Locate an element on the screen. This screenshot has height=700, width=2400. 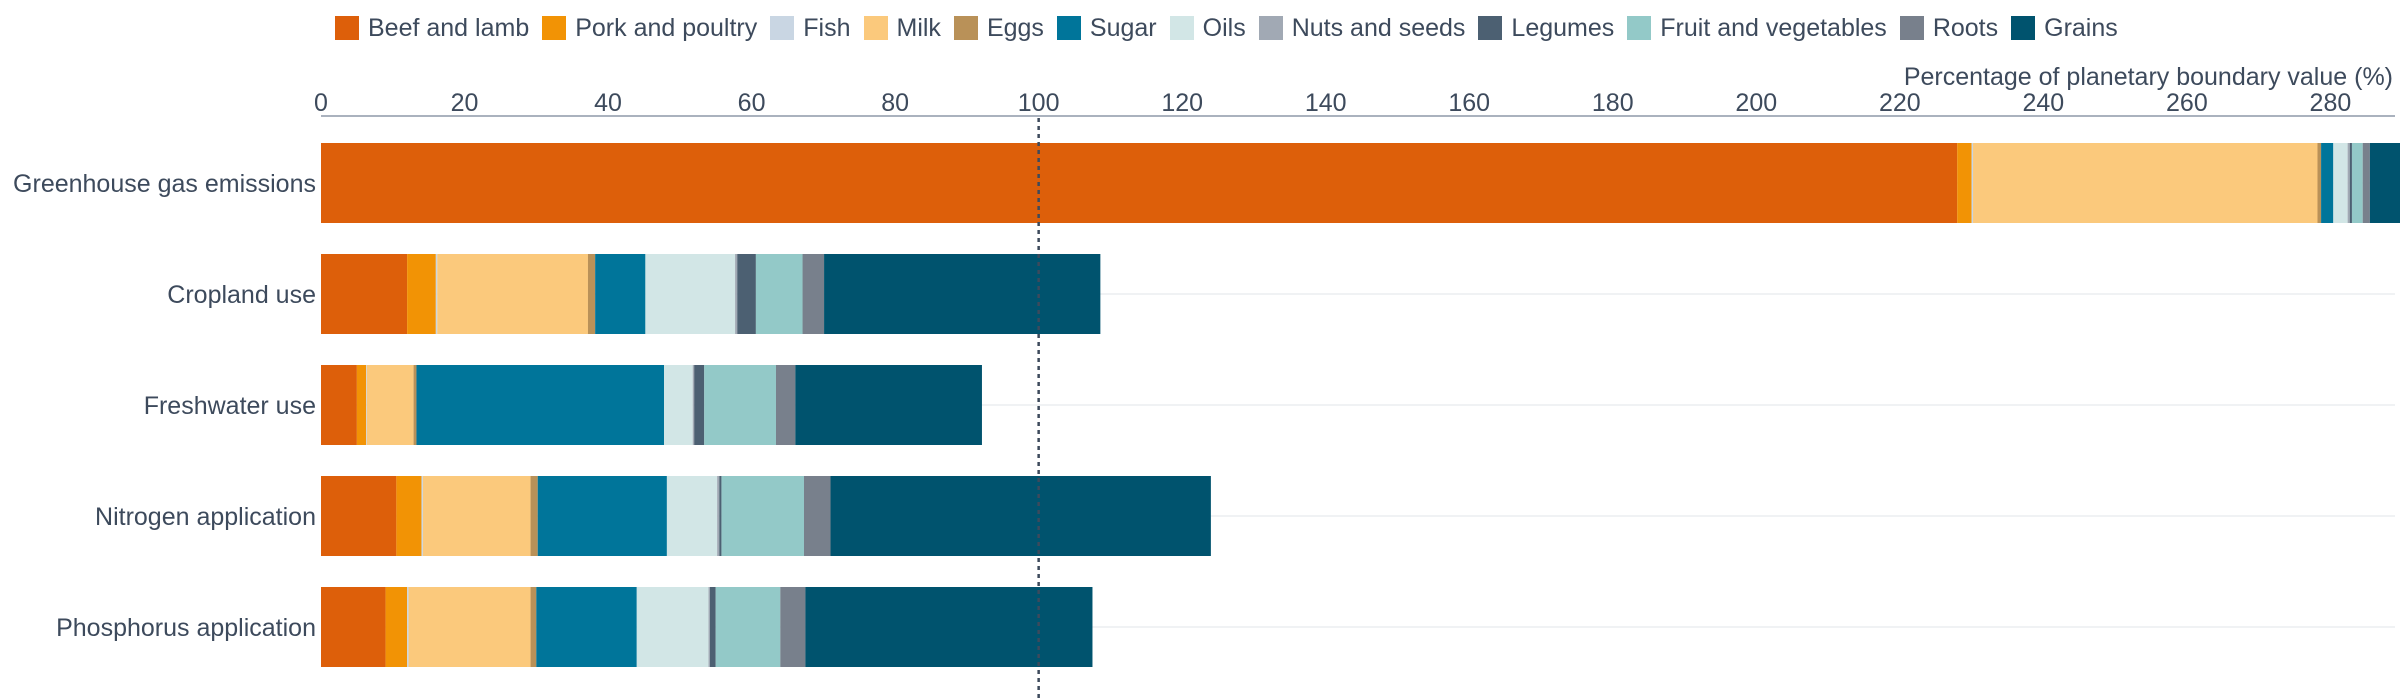
legend-item: Roots is located at coordinates (1949, 28).